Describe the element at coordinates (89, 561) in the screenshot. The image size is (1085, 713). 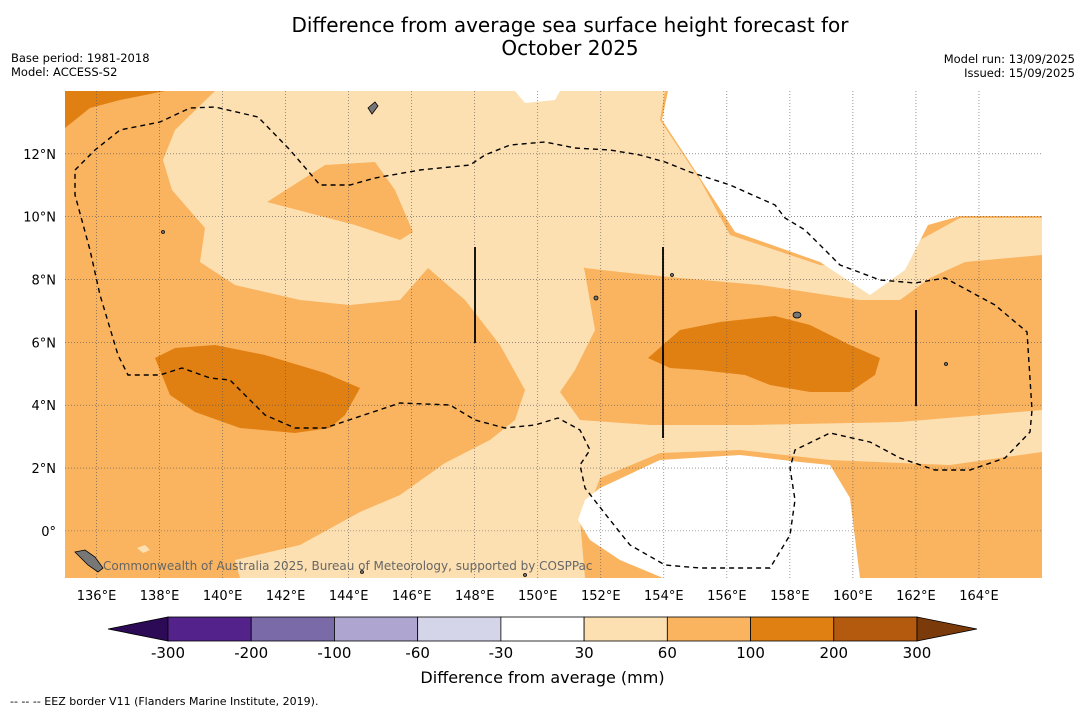
I see `island-palau` at that location.